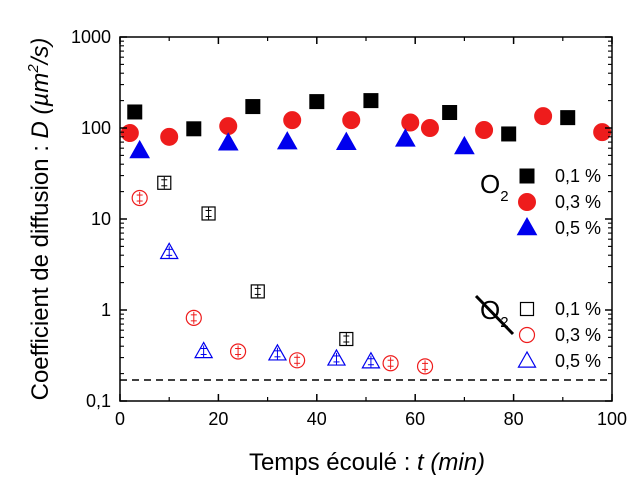  I want to click on x-tick-label: 80, so click(514, 419).